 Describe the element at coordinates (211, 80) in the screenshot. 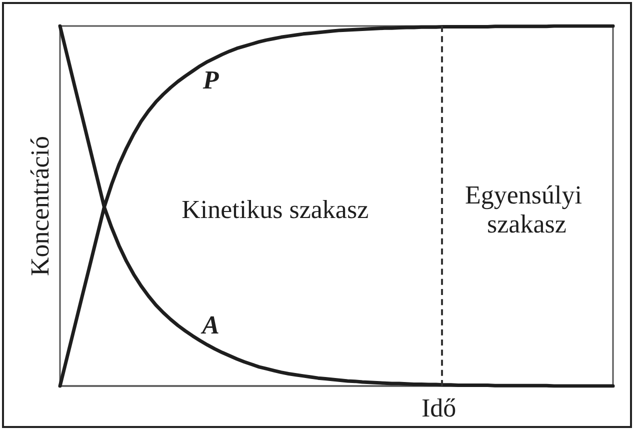

I see `series-label: P` at that location.